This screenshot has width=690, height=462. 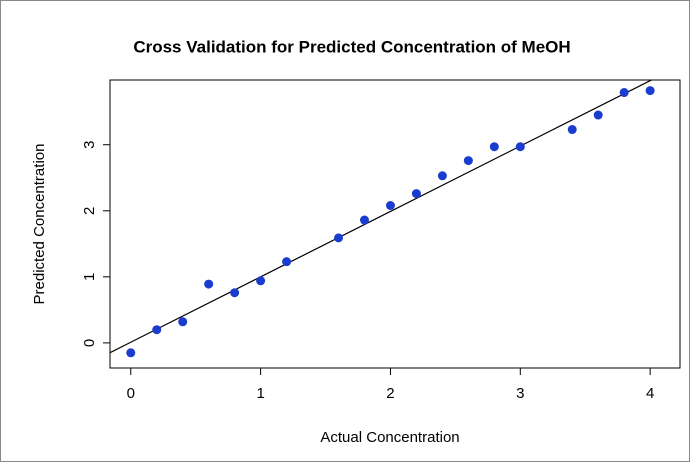 What do you see at coordinates (520, 393) in the screenshot?
I see `x-tick-label: 3` at bounding box center [520, 393].